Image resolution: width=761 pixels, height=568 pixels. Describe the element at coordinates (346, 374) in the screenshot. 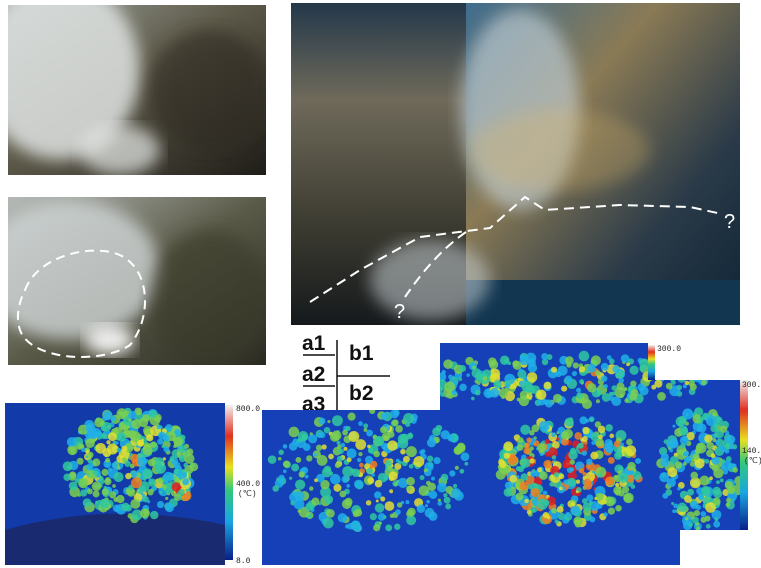

I see `panel-key: a1 a2 a3 b1 b2` at that location.